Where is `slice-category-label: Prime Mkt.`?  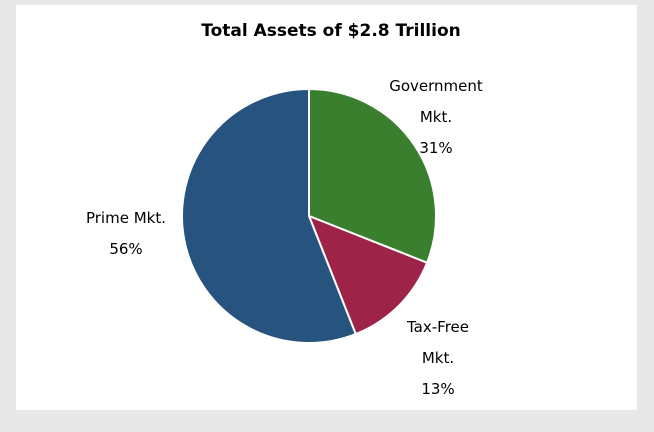
slice-category-label: Prime Mkt. is located at coordinates (126, 218).